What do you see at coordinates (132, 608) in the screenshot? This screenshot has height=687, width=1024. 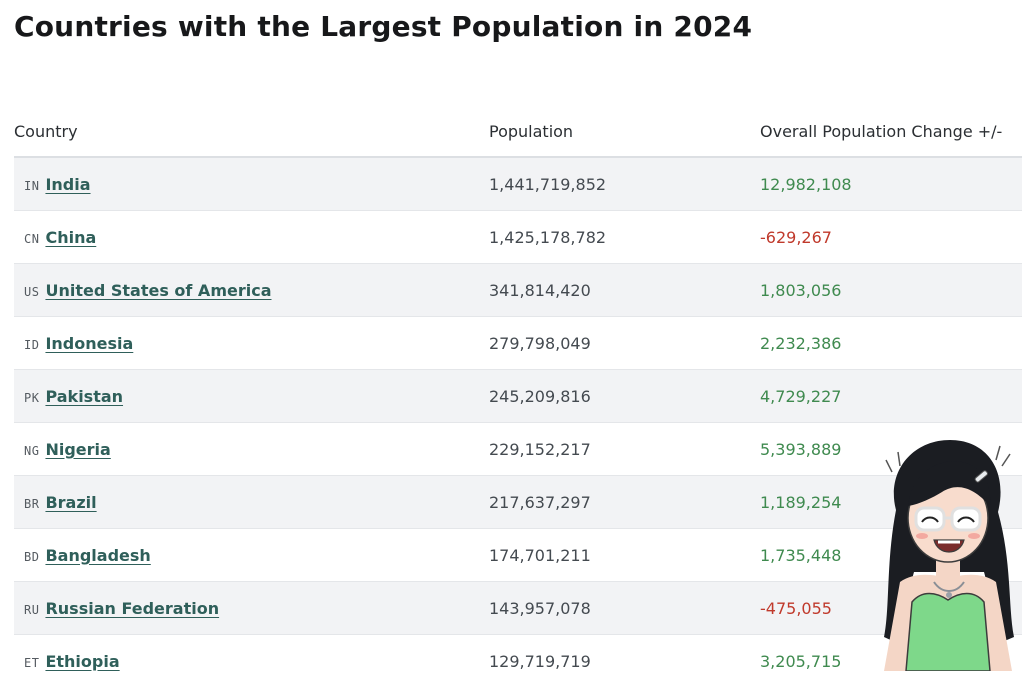 I see `country-link: Russian Federation` at bounding box center [132, 608].